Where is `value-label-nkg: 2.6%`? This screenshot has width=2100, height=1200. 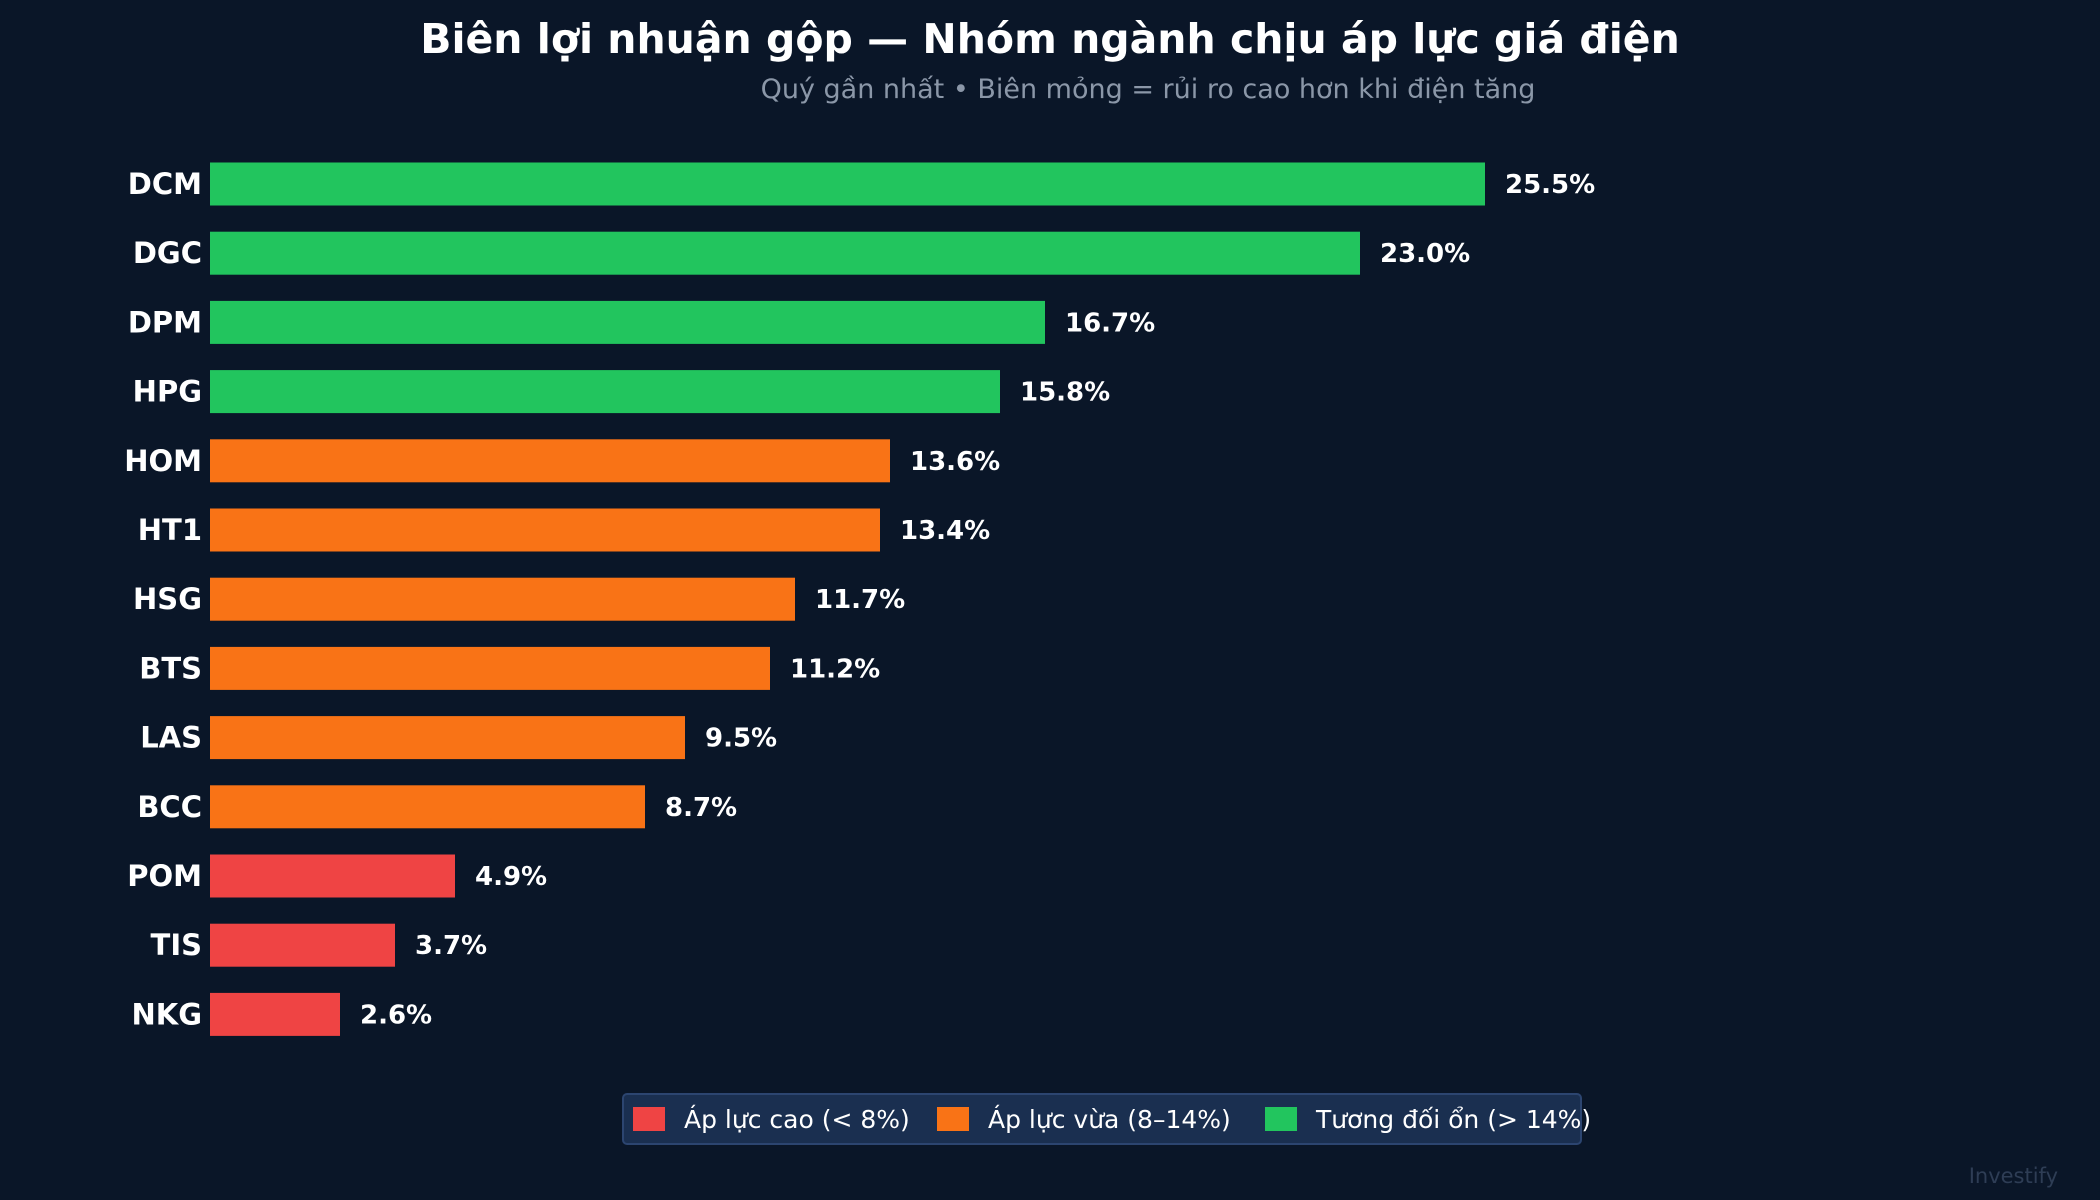 value-label-nkg: 2.6% is located at coordinates (396, 1015).